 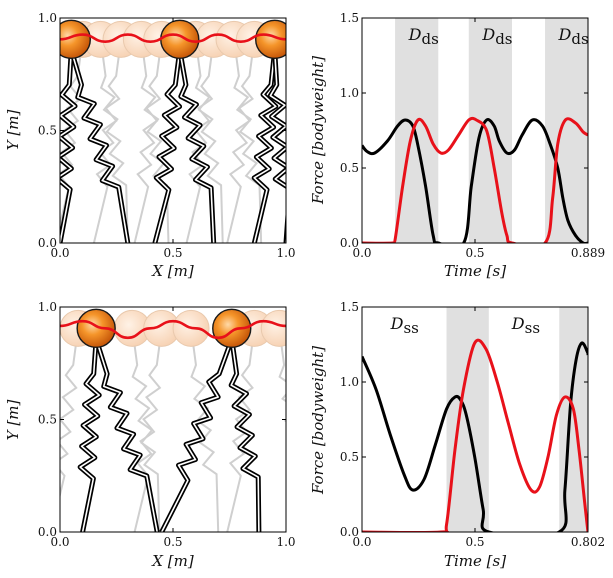 I want to click on sim-bottom-plot, so click(x=173, y=420).